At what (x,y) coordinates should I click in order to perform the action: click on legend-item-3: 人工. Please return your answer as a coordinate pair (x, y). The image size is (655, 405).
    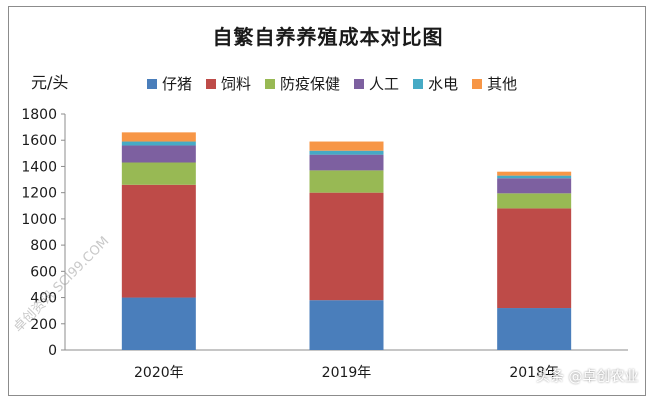
    Looking at the image, I should click on (376, 83).